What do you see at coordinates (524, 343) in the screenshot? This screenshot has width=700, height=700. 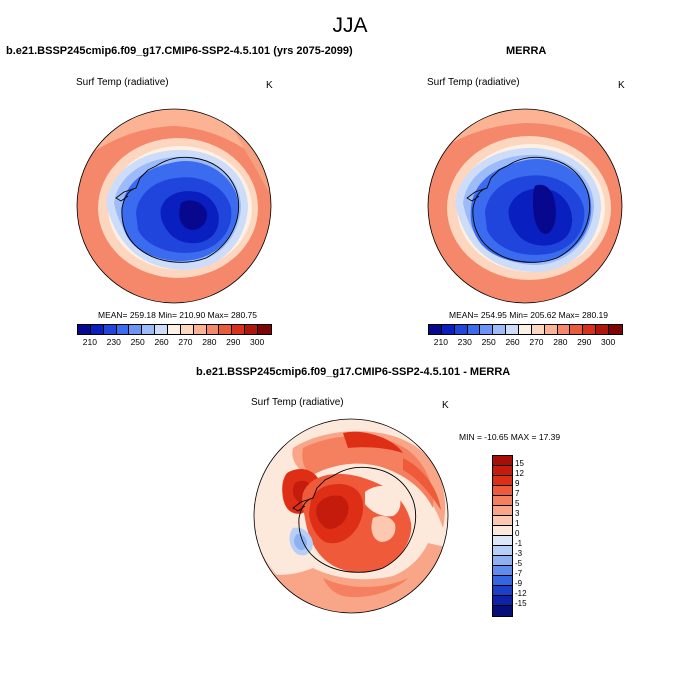 I see `obs-colorbar-ticks: 210 230 250 260 270 280 290 300` at bounding box center [524, 343].